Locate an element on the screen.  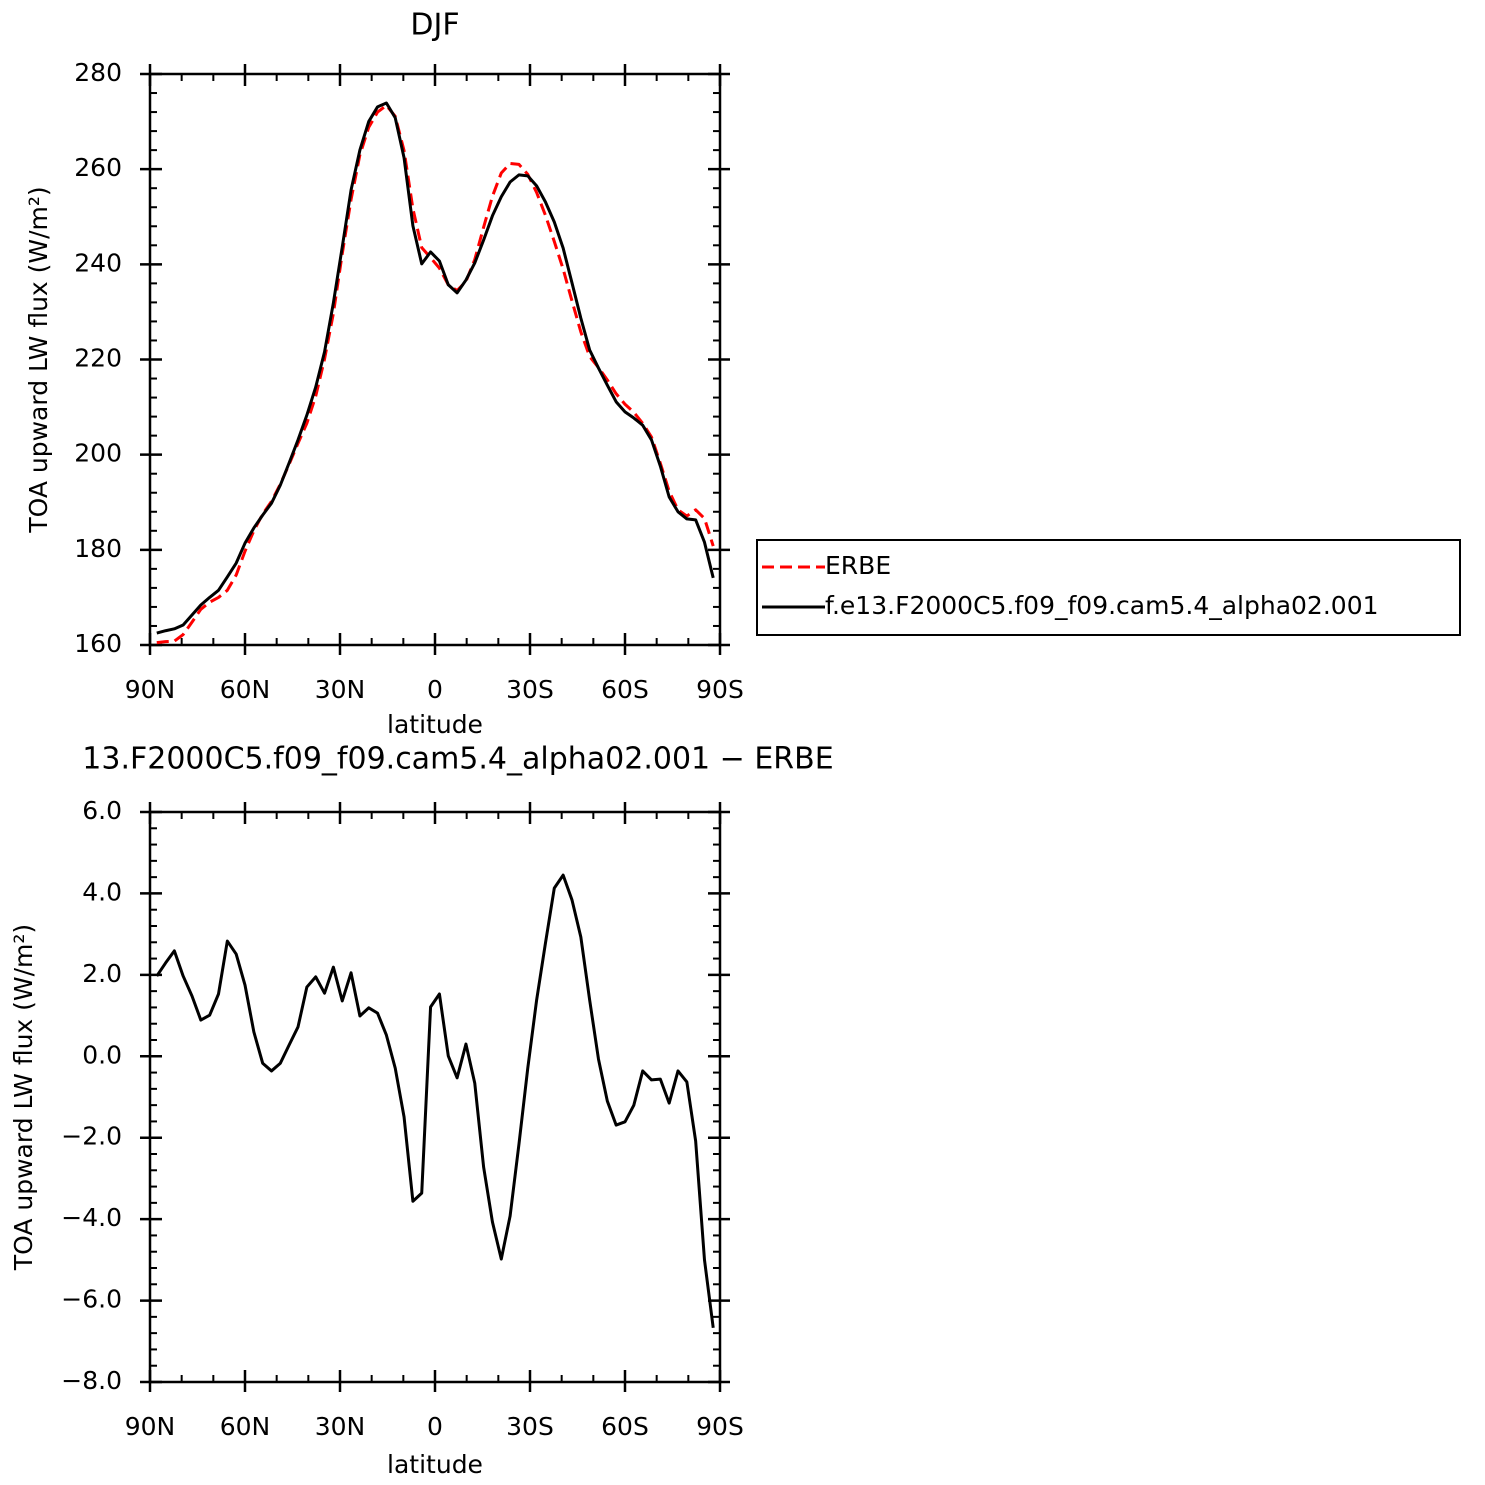
y-tick-label: 260 is located at coordinates (98, 167).